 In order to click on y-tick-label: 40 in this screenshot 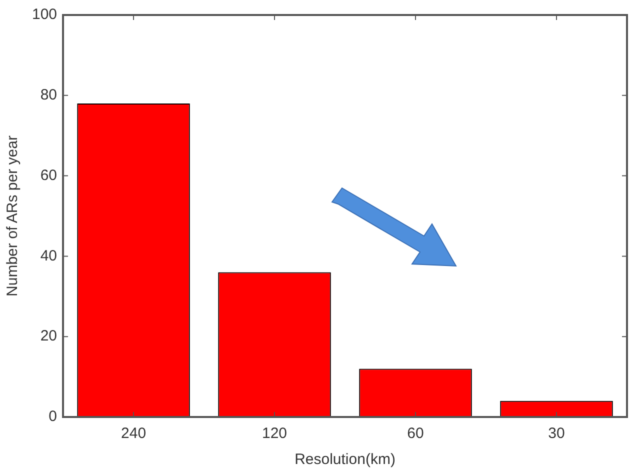, I will do `click(49, 255)`.